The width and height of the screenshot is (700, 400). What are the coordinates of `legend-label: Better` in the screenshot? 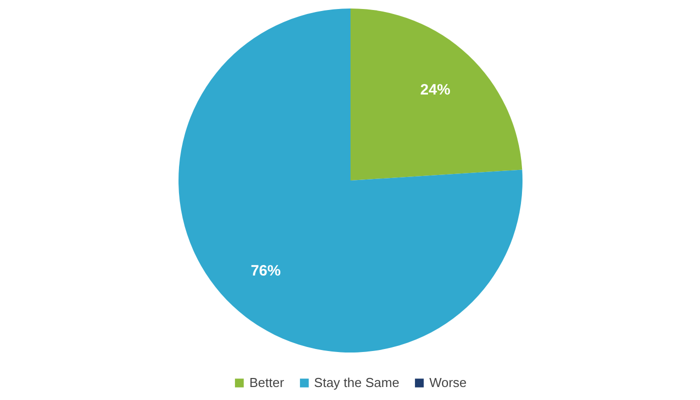 It's located at (266, 382).